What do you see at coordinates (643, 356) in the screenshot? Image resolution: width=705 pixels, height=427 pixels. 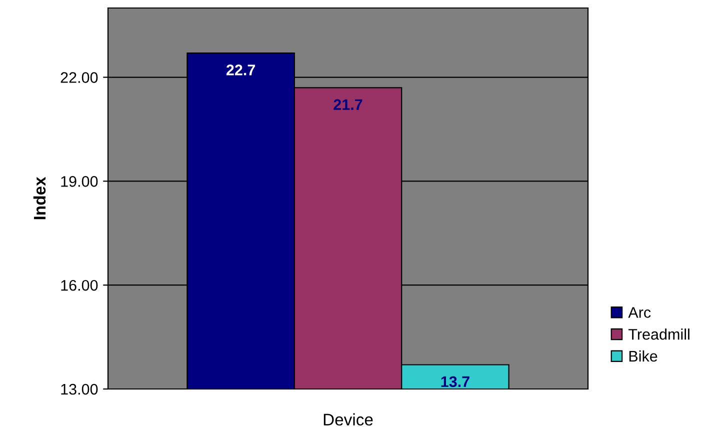 I see `legend-label: Bike` at bounding box center [643, 356].